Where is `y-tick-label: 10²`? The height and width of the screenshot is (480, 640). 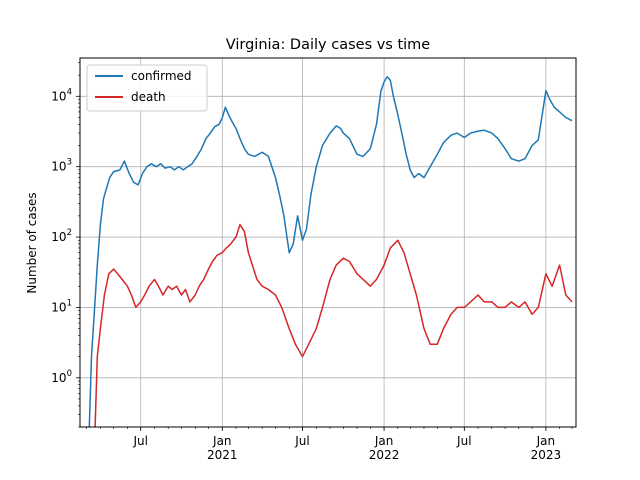 y-tick-label: 10² is located at coordinates (61, 236).